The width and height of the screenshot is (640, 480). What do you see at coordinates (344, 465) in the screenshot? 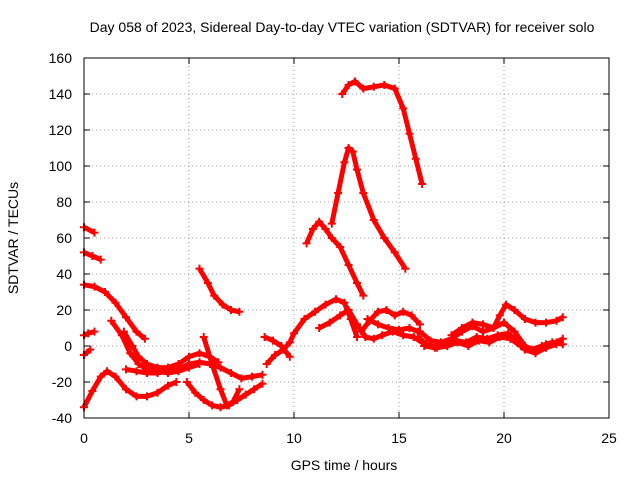
I see `x-axis-title: GPS time / hours` at bounding box center [344, 465].